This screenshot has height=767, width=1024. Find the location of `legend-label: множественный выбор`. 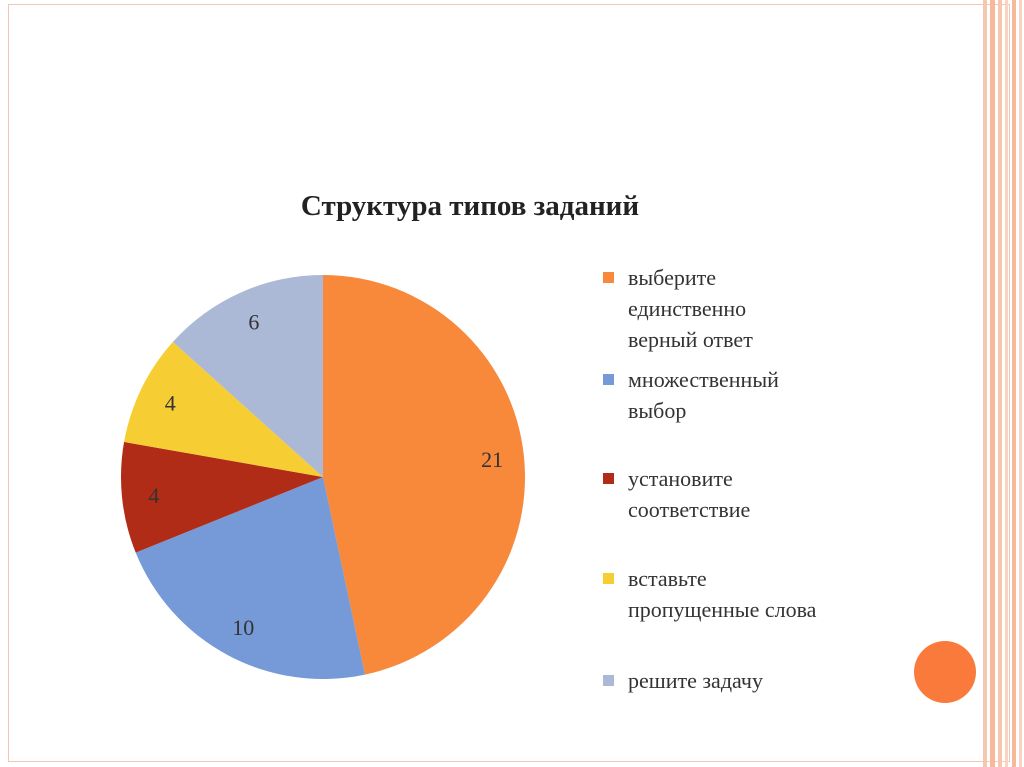

legend-label: множественный выбор is located at coordinates (763, 395).